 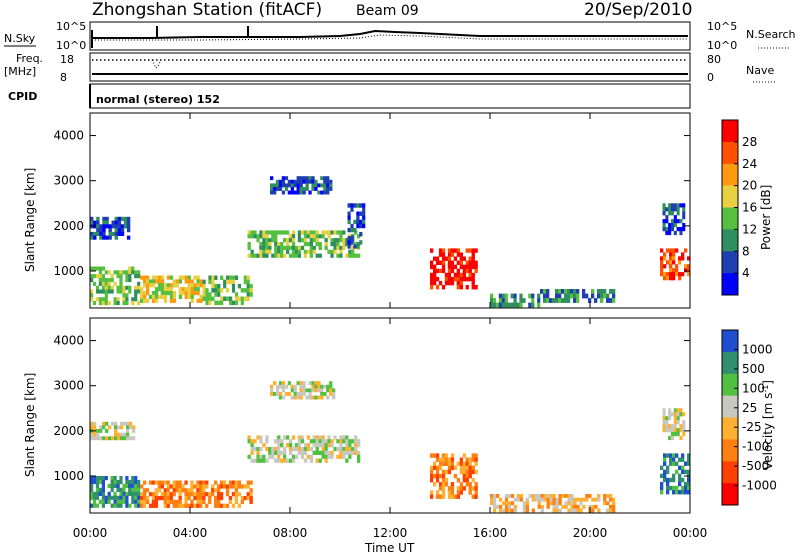 What do you see at coordinates (755, 447) in the screenshot?
I see `colorbar-tick-label: -100` at bounding box center [755, 447].